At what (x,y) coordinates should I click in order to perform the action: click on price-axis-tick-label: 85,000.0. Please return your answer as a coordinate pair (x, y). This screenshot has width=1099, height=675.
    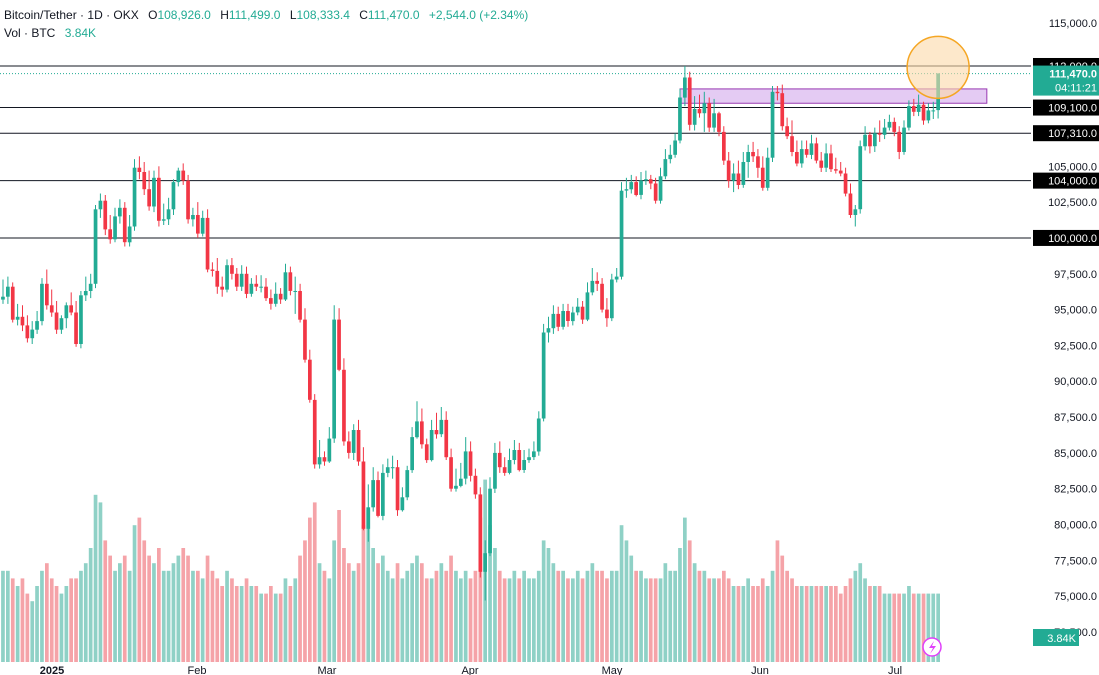
    Looking at the image, I should click on (1075, 454).